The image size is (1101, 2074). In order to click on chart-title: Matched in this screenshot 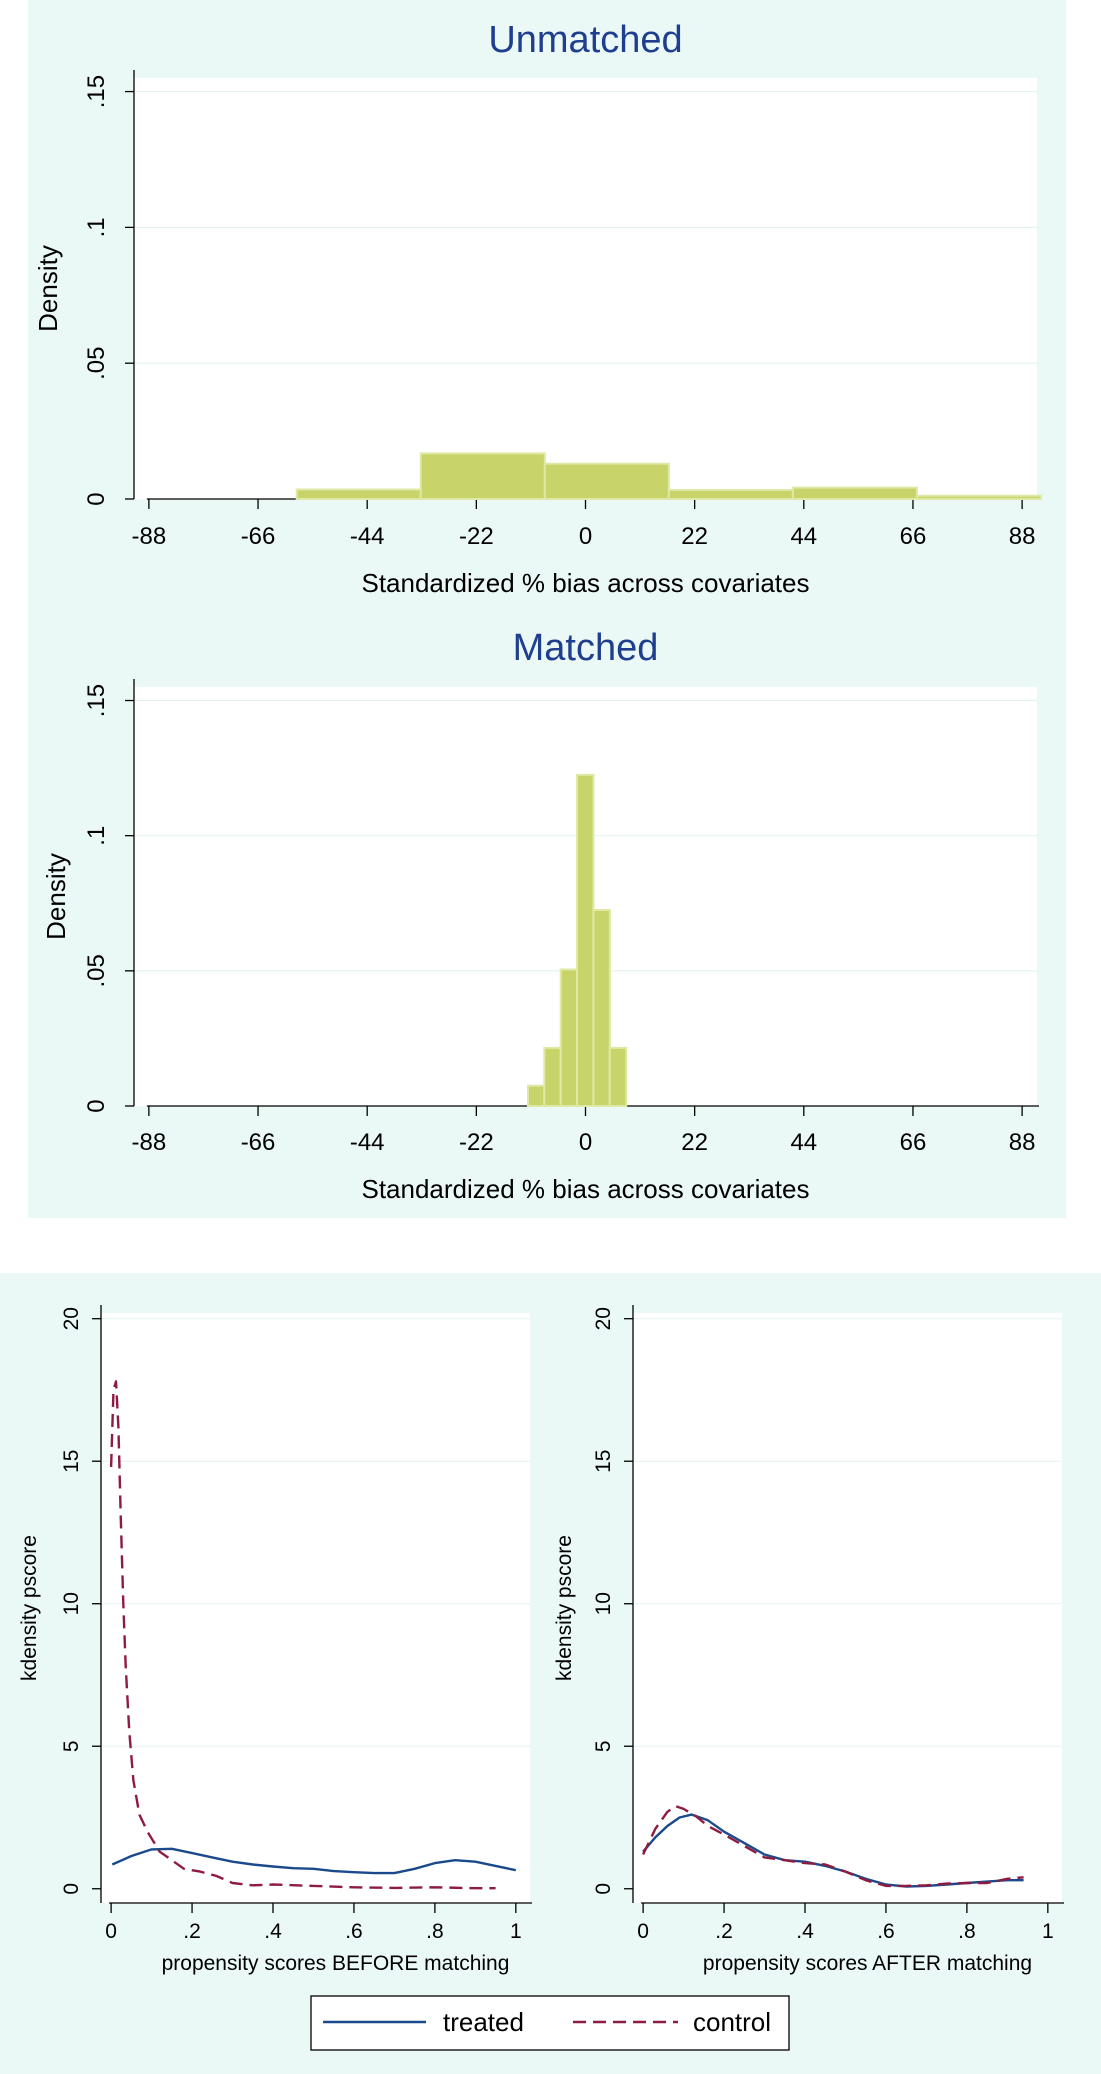, I will do `click(586, 648)`.